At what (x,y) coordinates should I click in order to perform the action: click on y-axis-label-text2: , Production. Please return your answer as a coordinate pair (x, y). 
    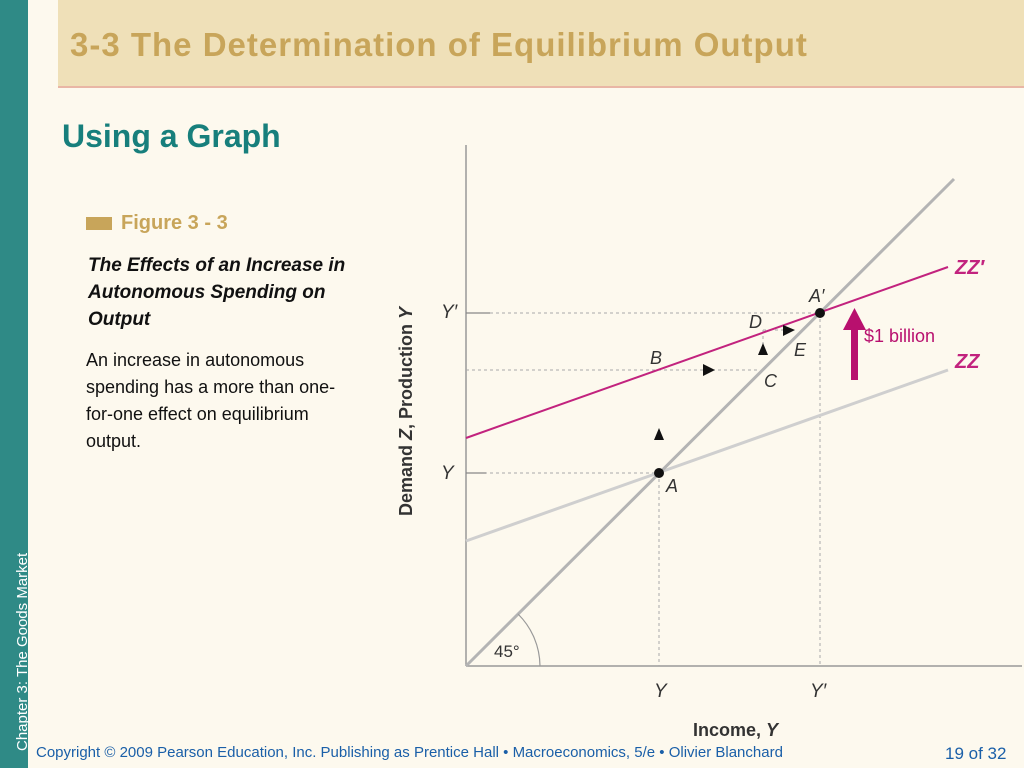
    Looking at the image, I should click on (406, 374).